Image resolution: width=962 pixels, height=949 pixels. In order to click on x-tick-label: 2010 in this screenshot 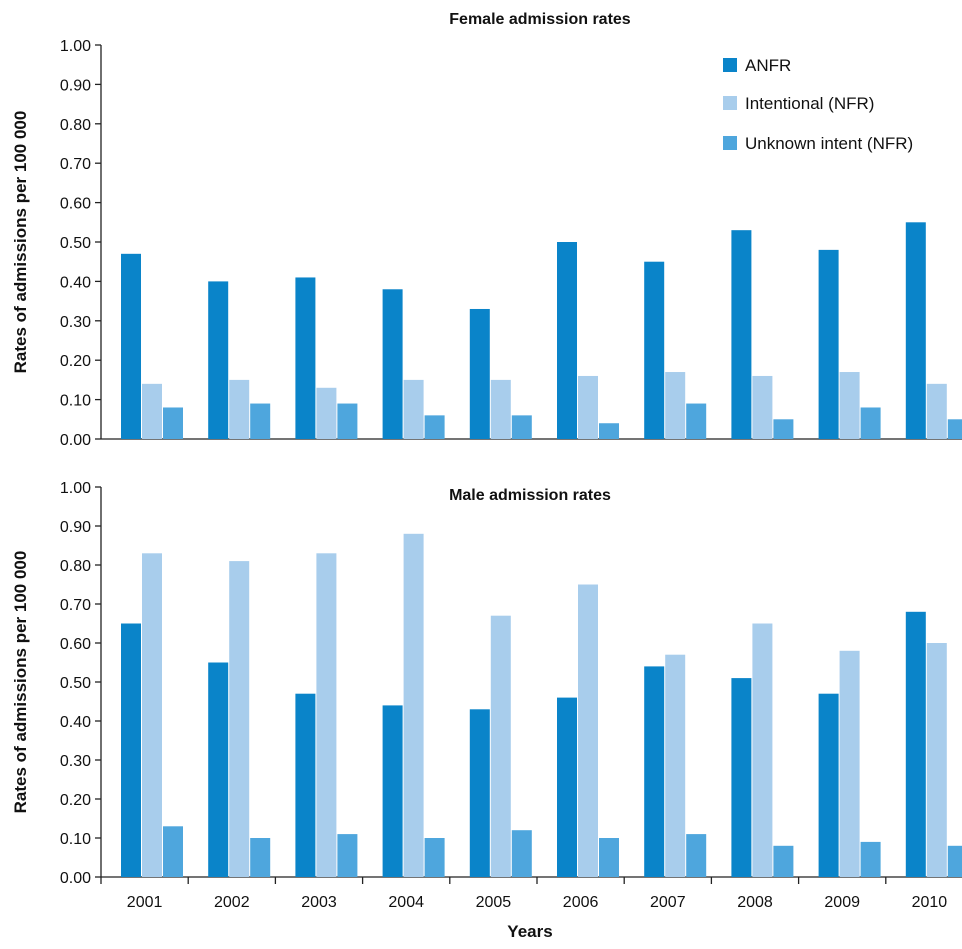, I will do `click(930, 902)`.